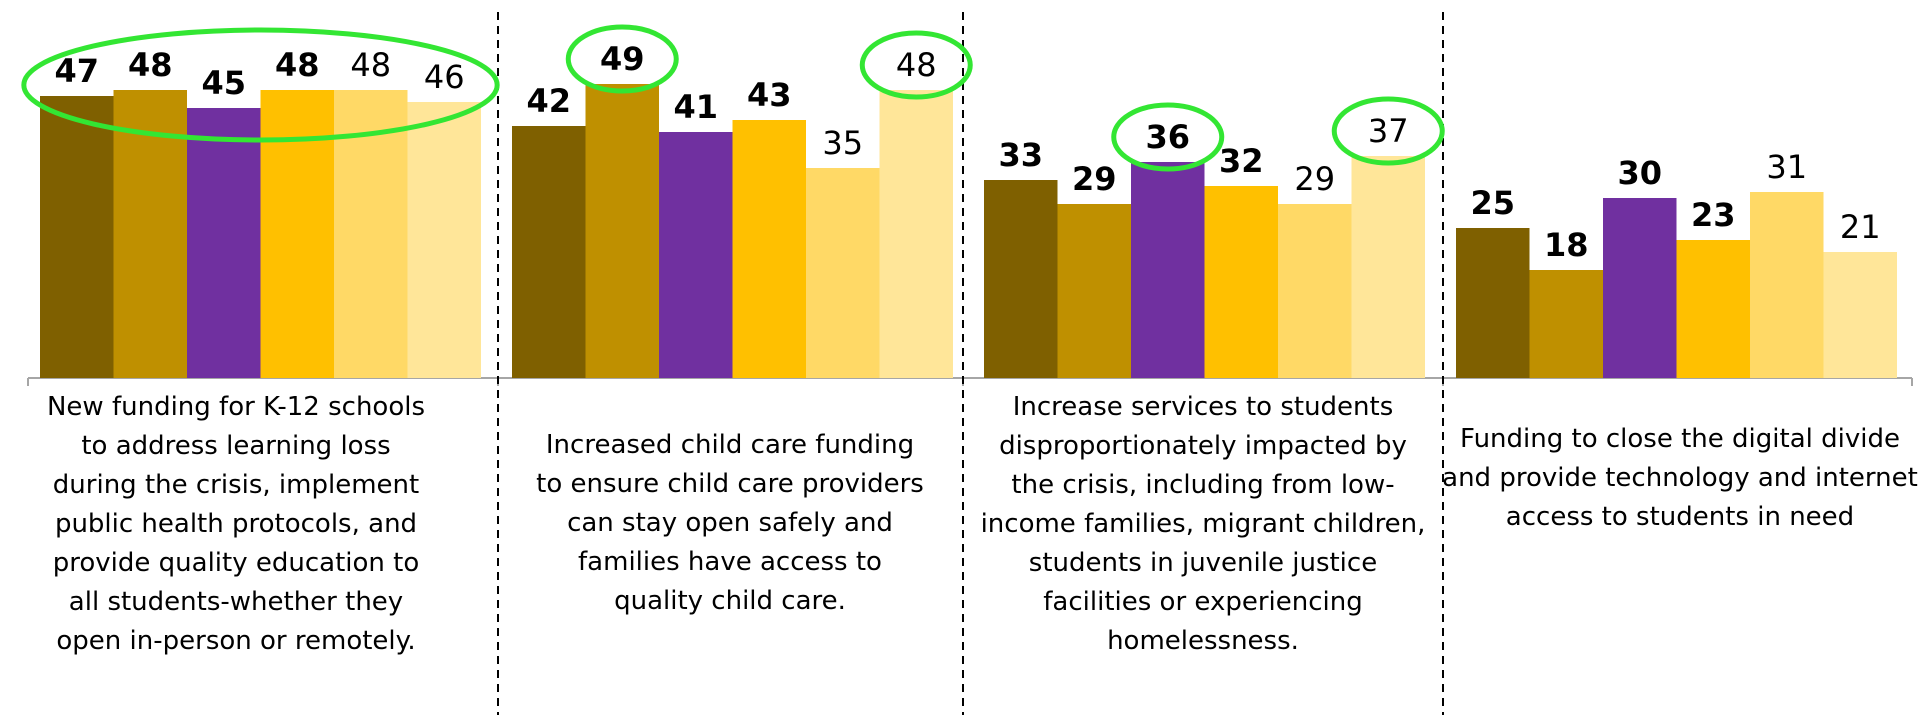 The height and width of the screenshot is (715, 1926). Describe the element at coordinates (695, 107) in the screenshot. I see `bar-value-label: 41` at that location.